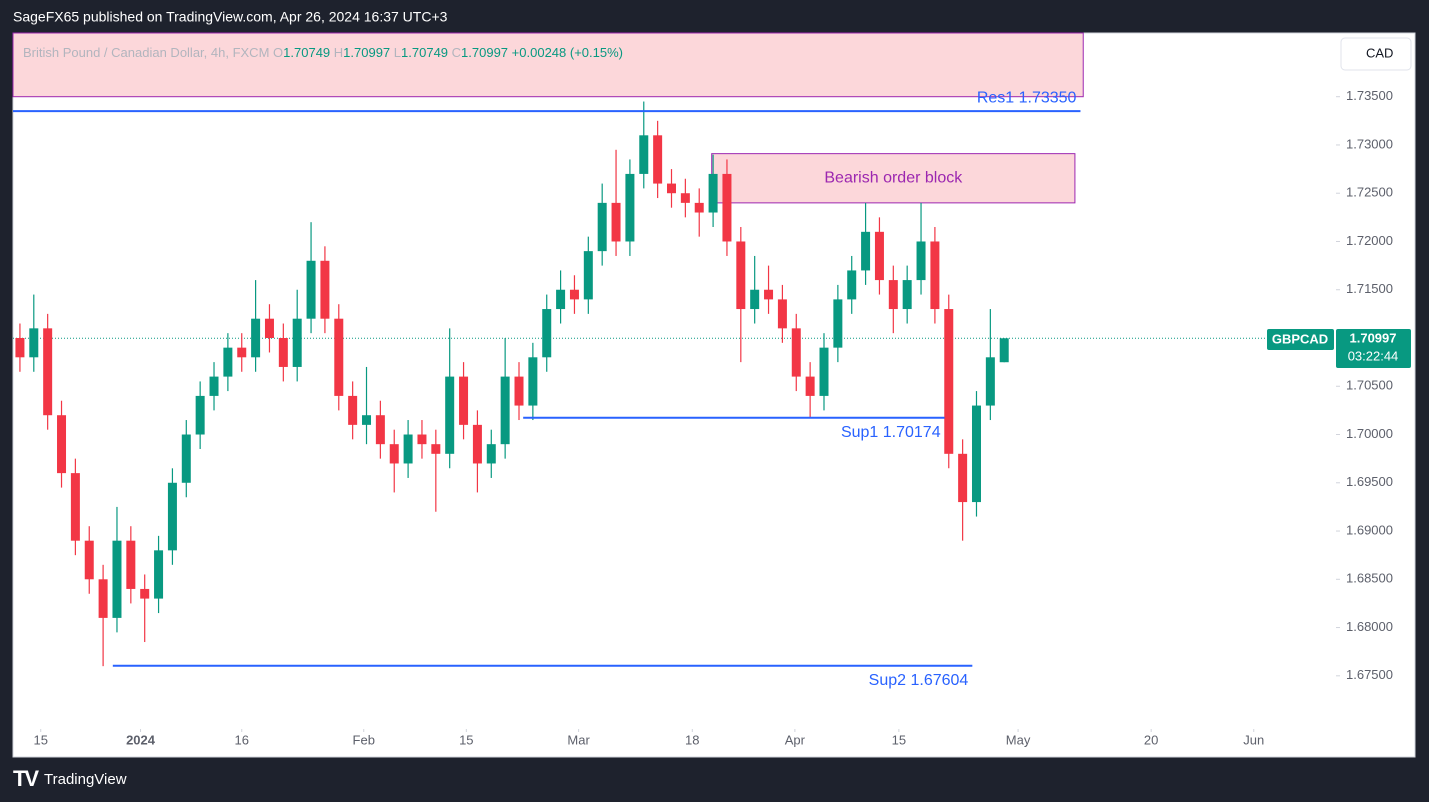  Describe the element at coordinates (1027, 97) in the screenshot. I see `level-label: Res1 1.73350` at that location.